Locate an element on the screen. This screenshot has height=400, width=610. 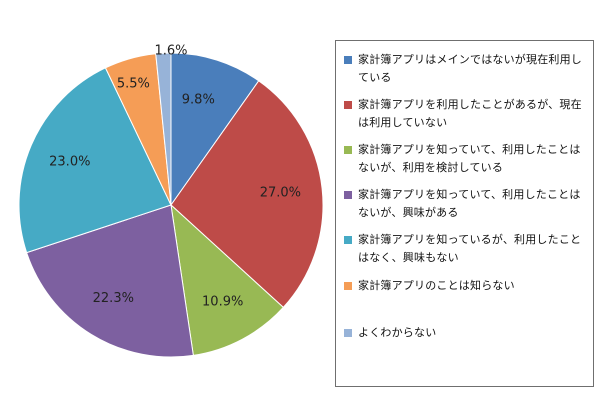
legend-label-6: よくわからない is located at coordinates (397, 332).